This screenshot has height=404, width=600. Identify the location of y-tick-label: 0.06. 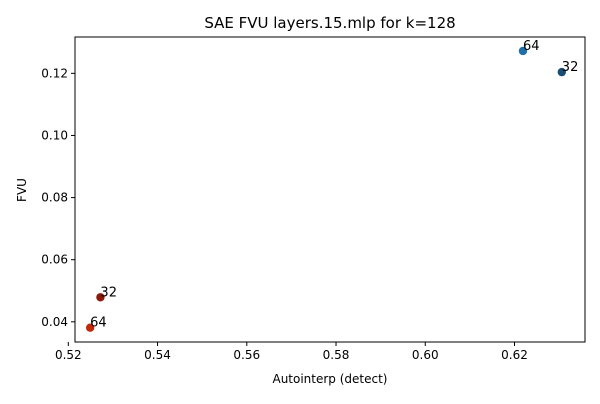
(54, 260).